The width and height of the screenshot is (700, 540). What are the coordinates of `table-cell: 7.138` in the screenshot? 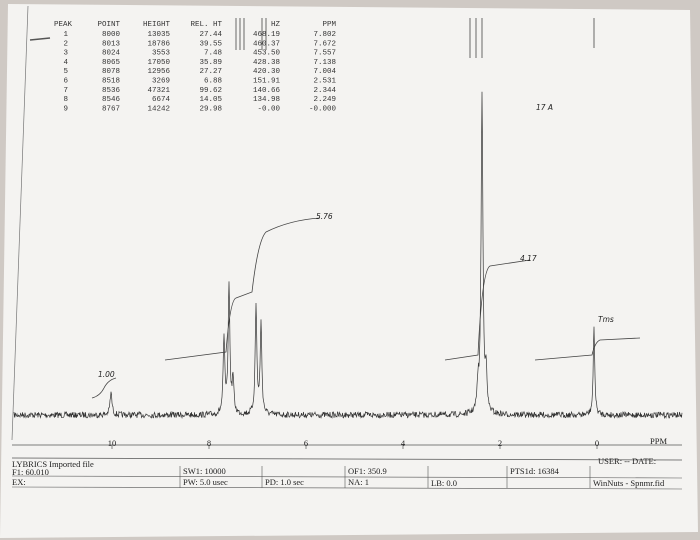 It's located at (324, 63).